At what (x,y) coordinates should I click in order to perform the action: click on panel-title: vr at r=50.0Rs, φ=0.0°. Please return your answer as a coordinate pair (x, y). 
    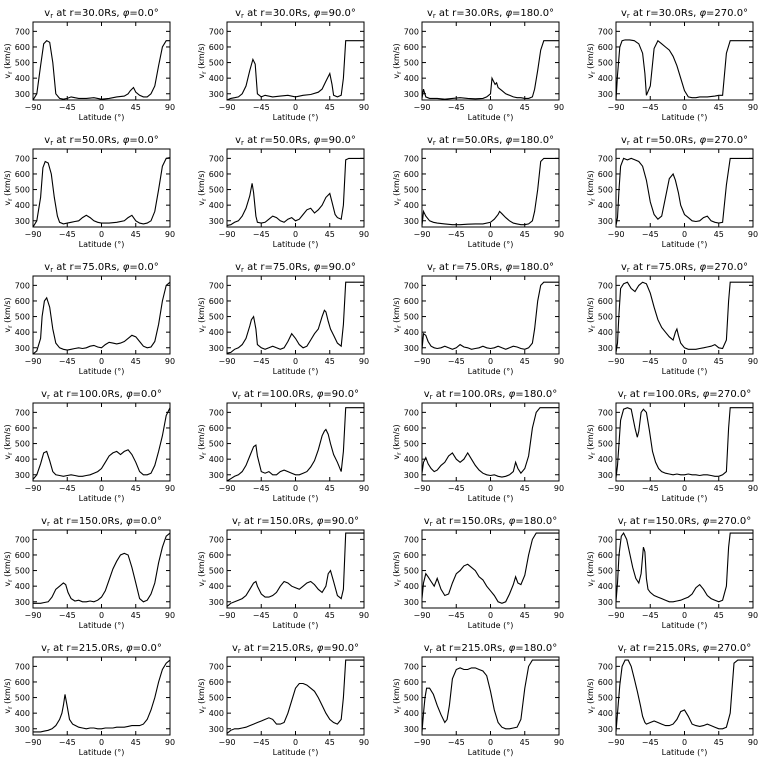
    Looking at the image, I should click on (101, 141).